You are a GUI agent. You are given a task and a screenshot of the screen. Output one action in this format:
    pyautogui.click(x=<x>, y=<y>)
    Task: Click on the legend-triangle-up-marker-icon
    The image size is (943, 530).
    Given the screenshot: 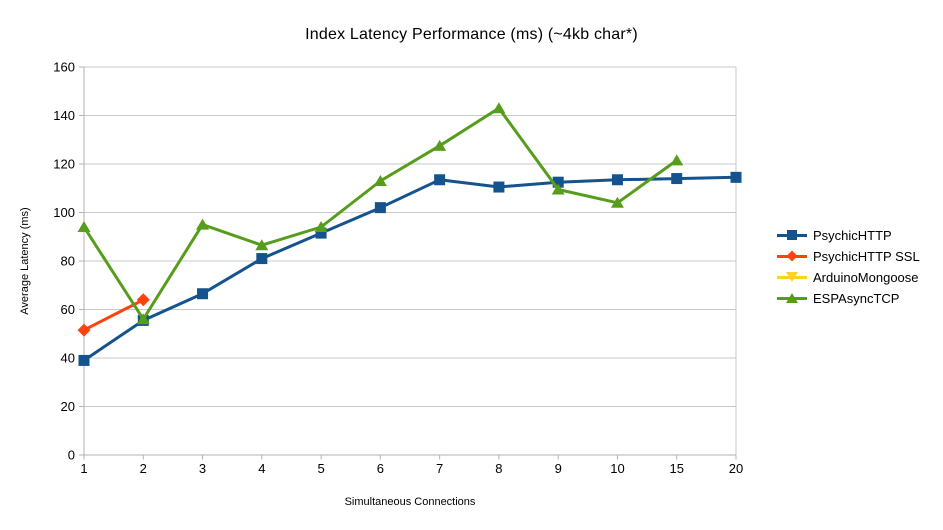 What is the action you would take?
    pyautogui.click(x=792, y=298)
    